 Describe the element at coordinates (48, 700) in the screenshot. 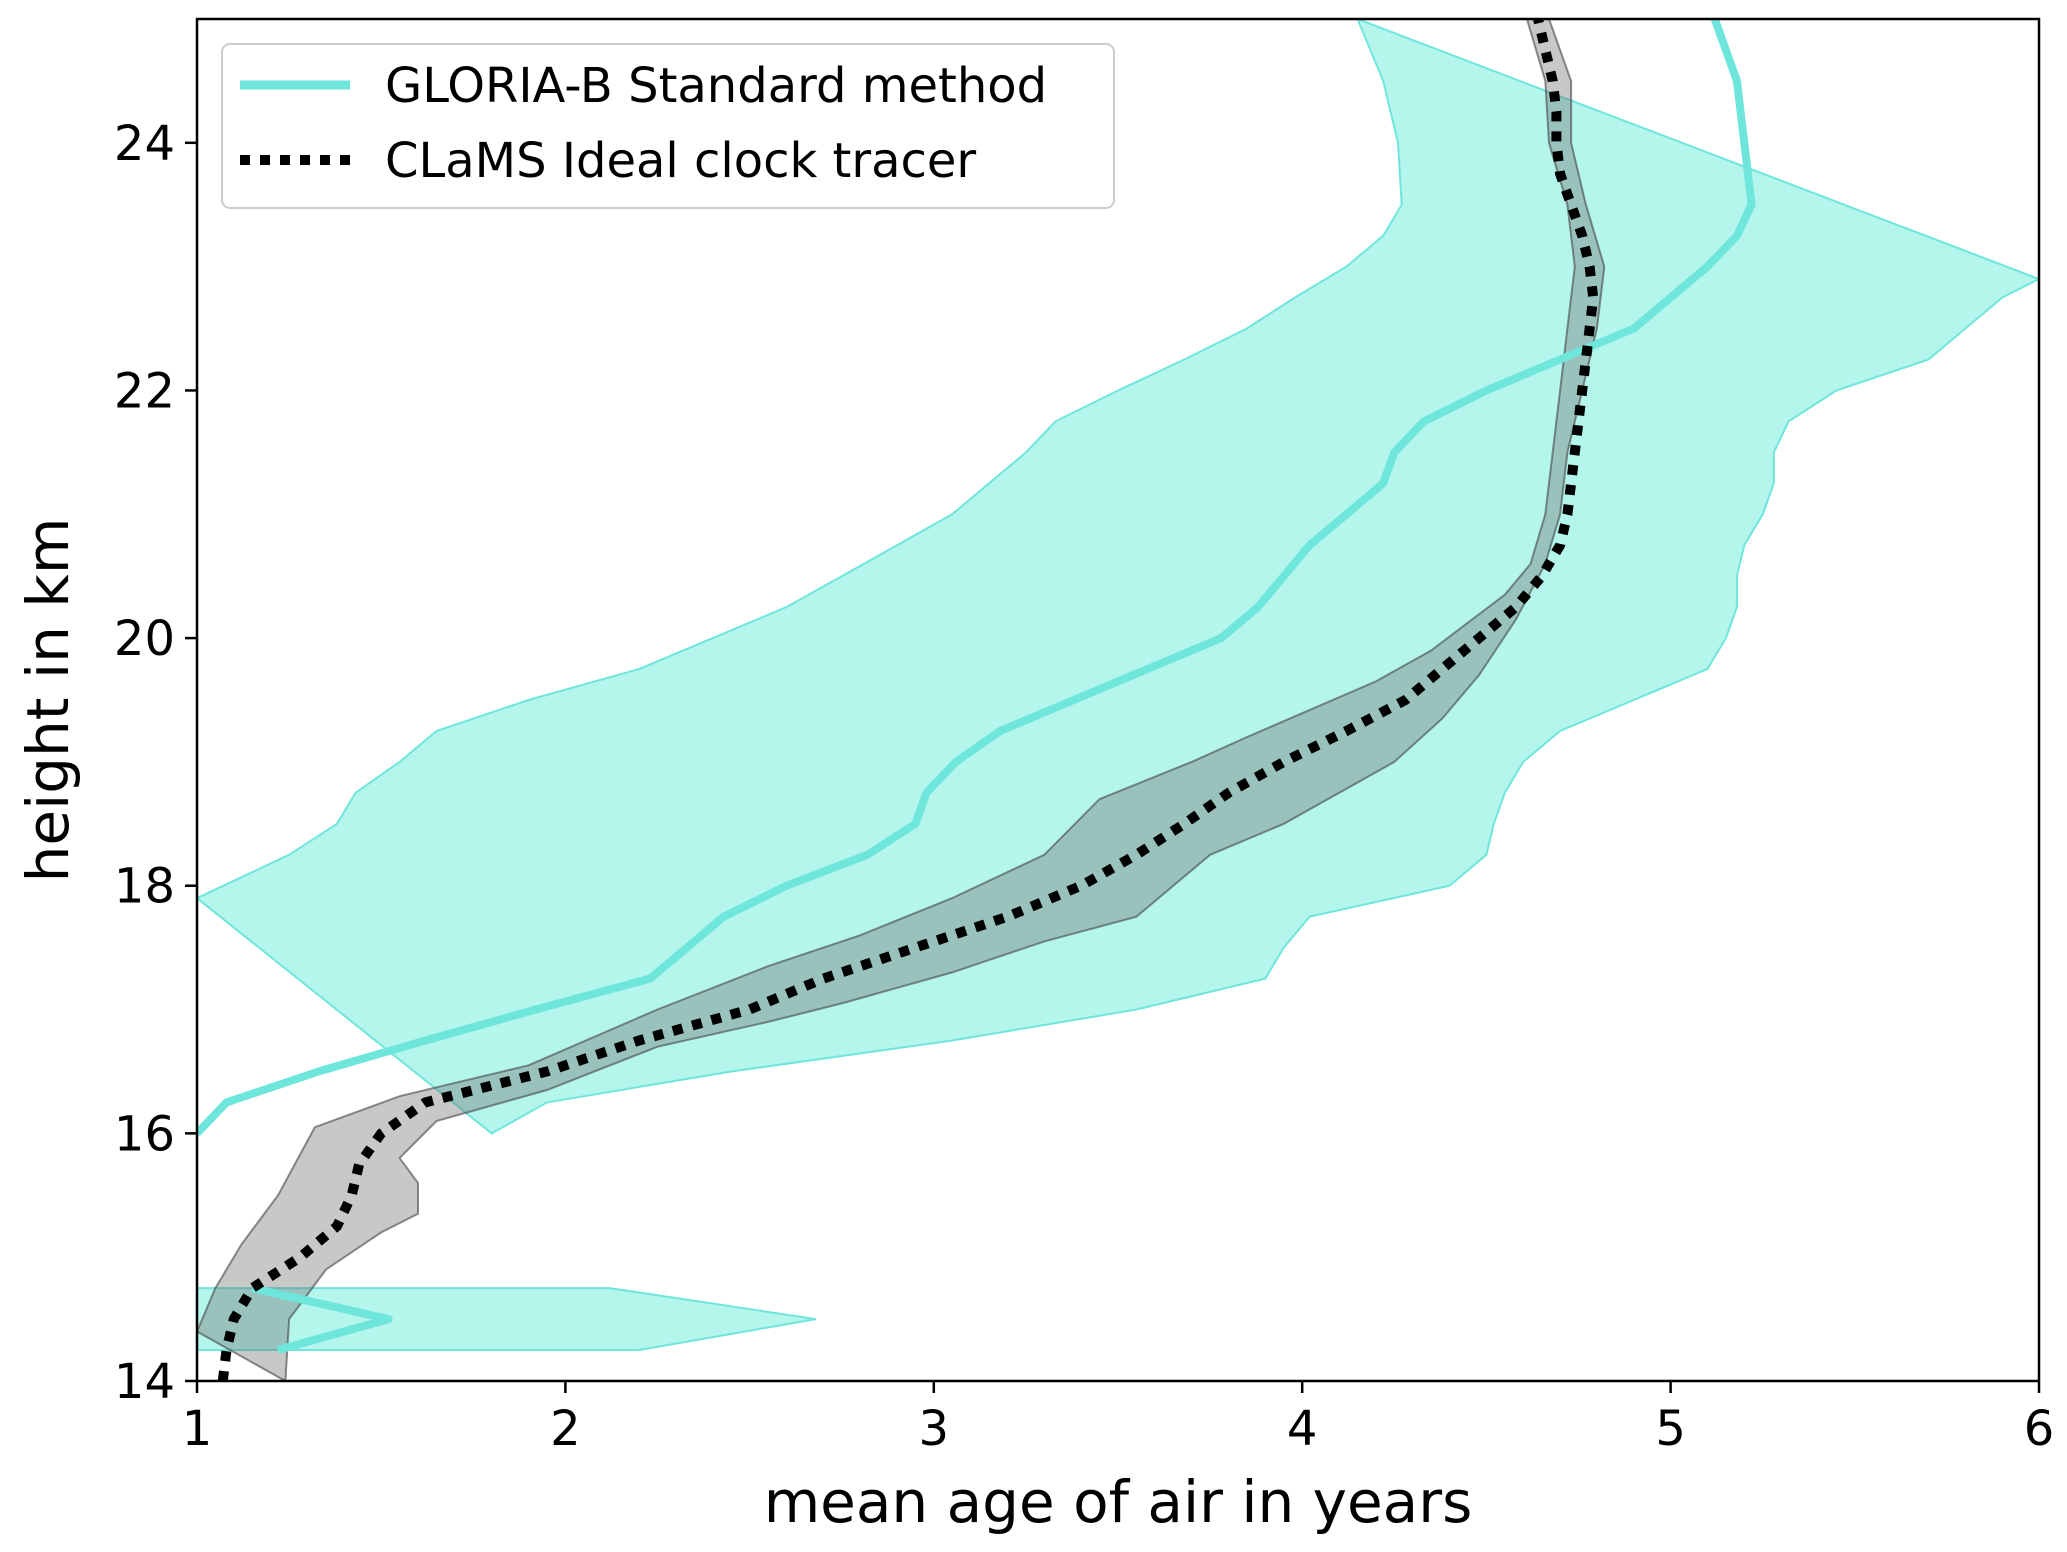

I see `y-axis-label: height in km` at that location.